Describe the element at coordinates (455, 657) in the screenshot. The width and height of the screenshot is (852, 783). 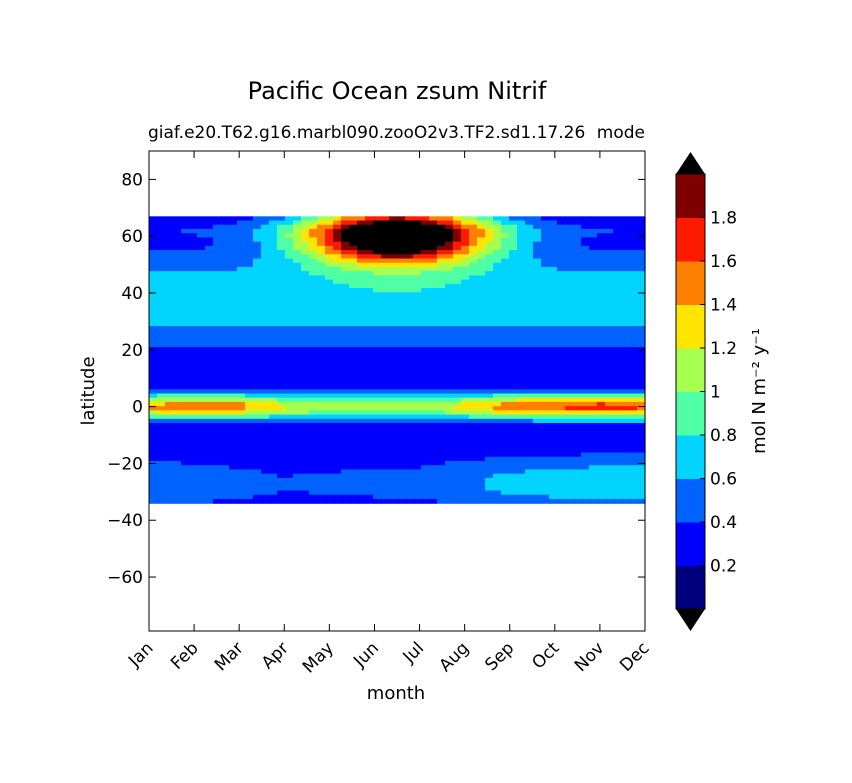
I see `x-tick-label: Aug` at that location.